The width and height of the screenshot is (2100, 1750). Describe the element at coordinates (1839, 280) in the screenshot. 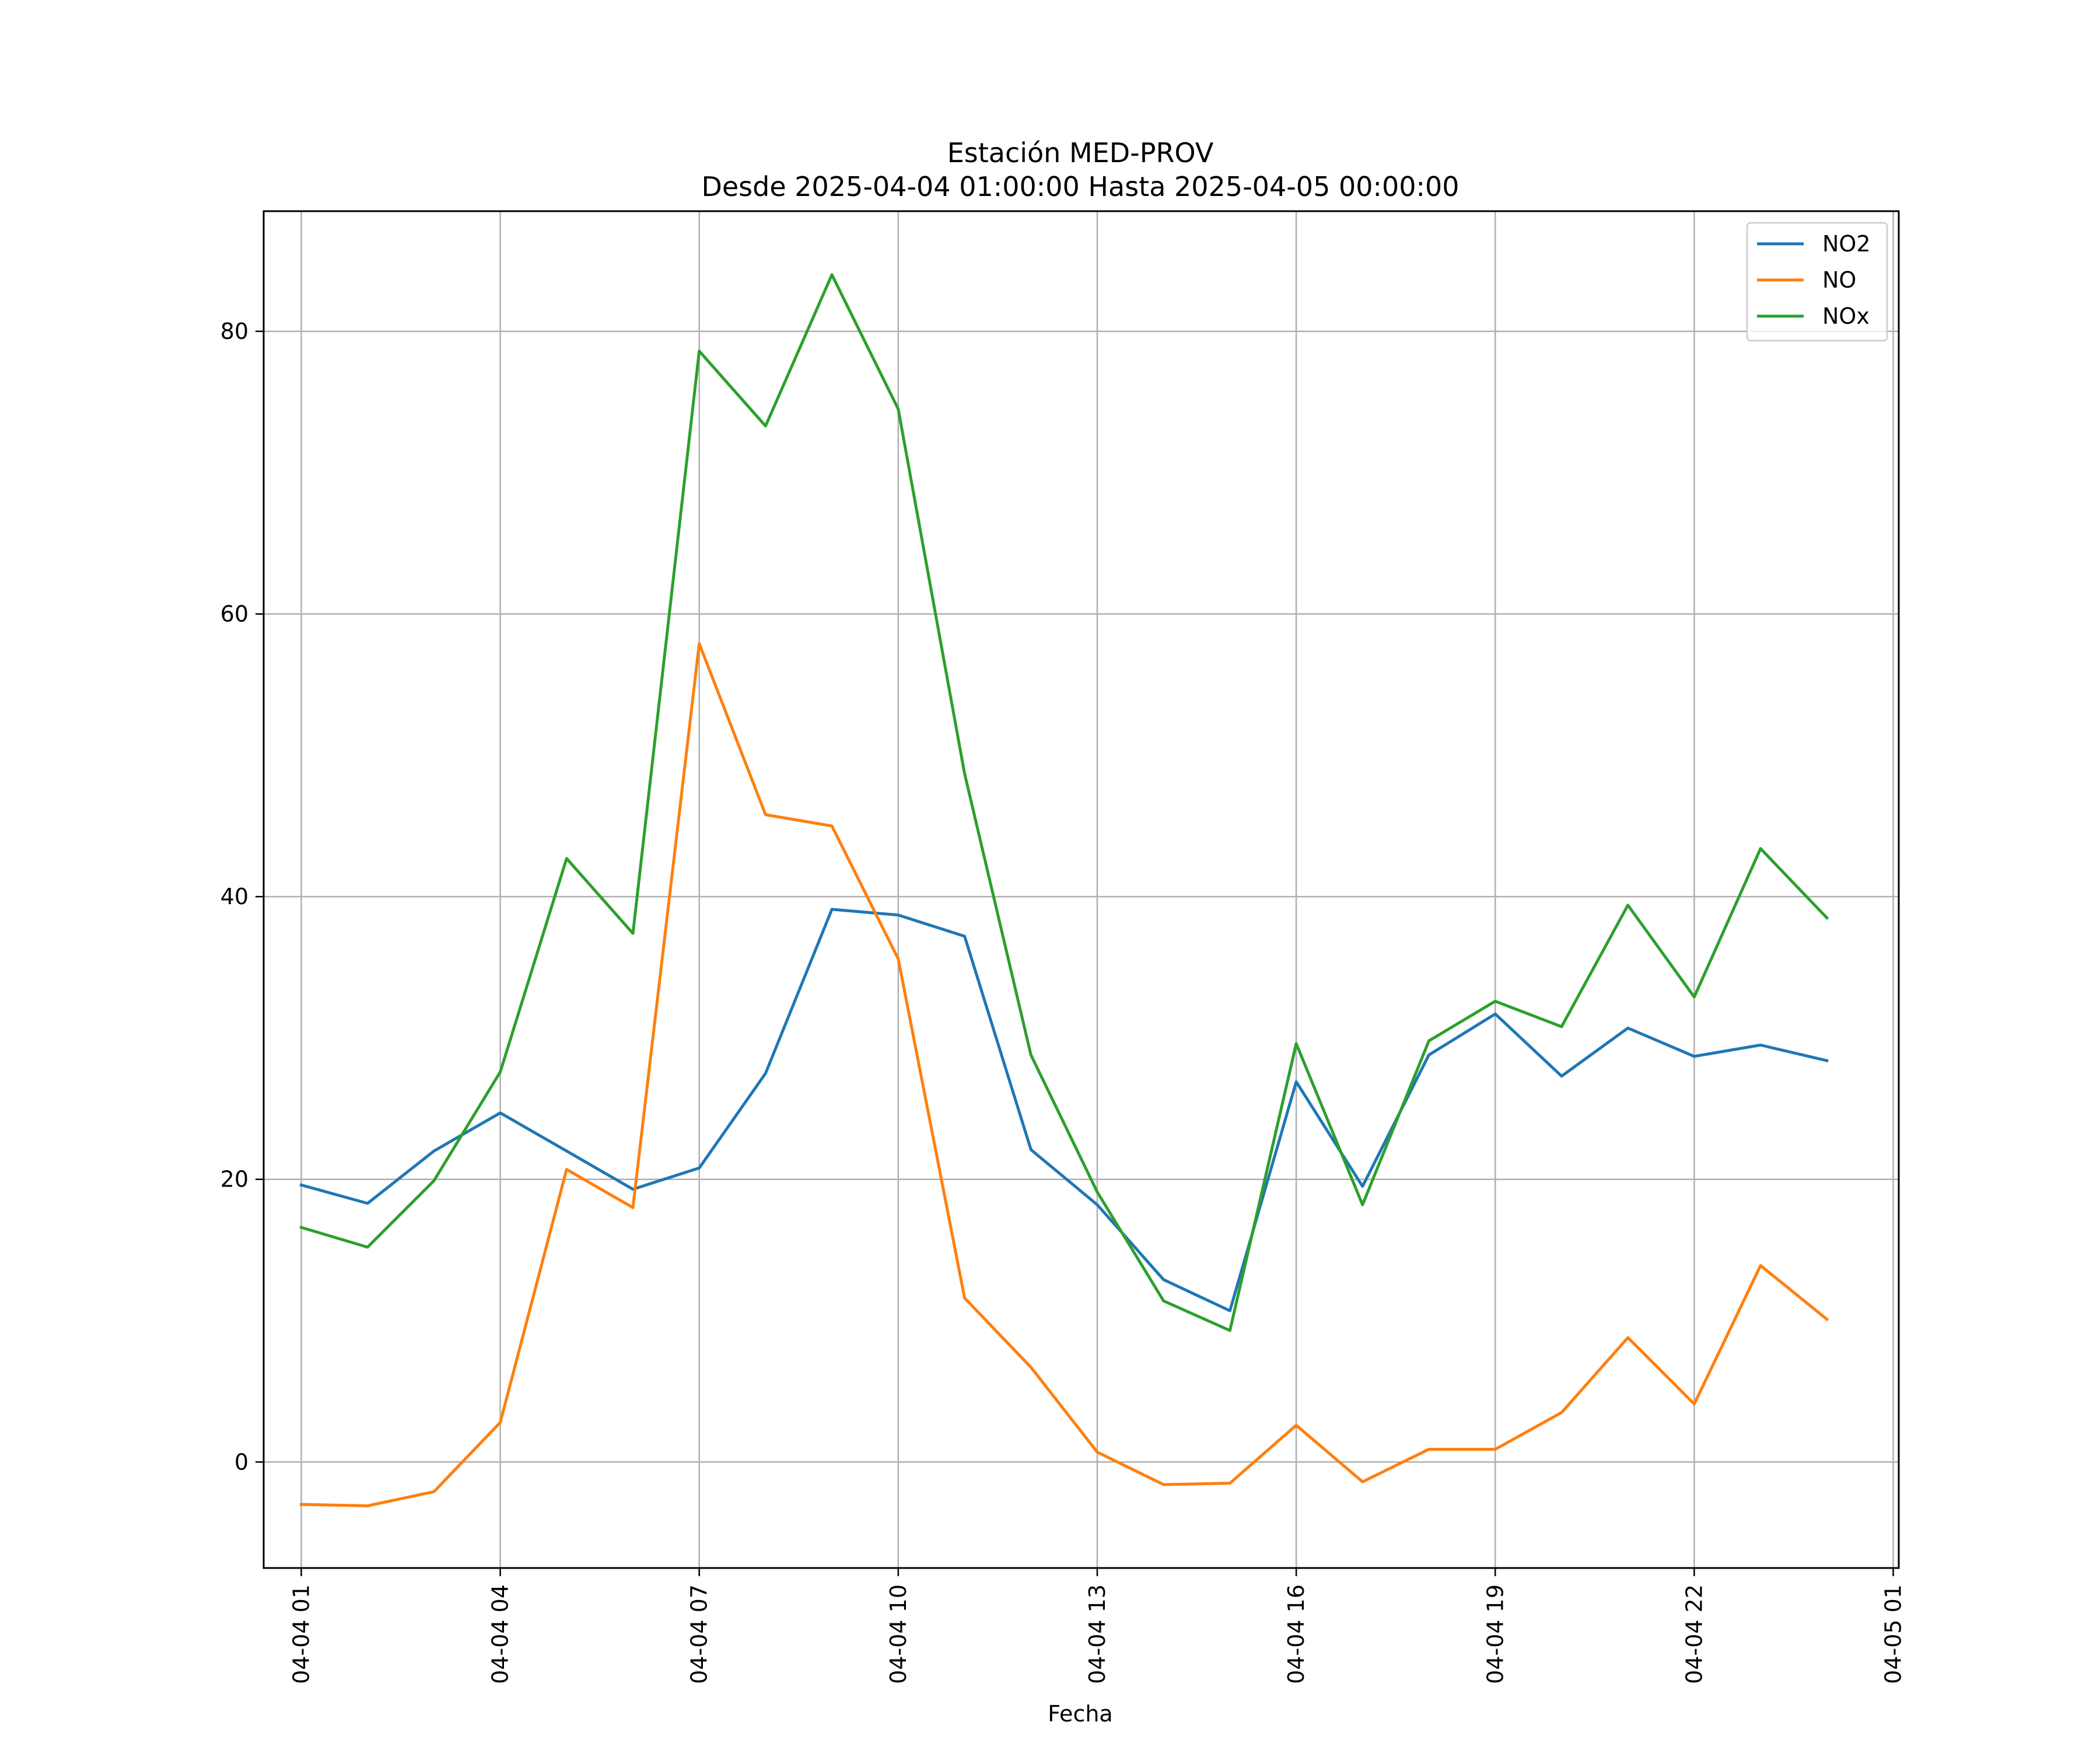

I see `legend-label-no: NO` at that location.